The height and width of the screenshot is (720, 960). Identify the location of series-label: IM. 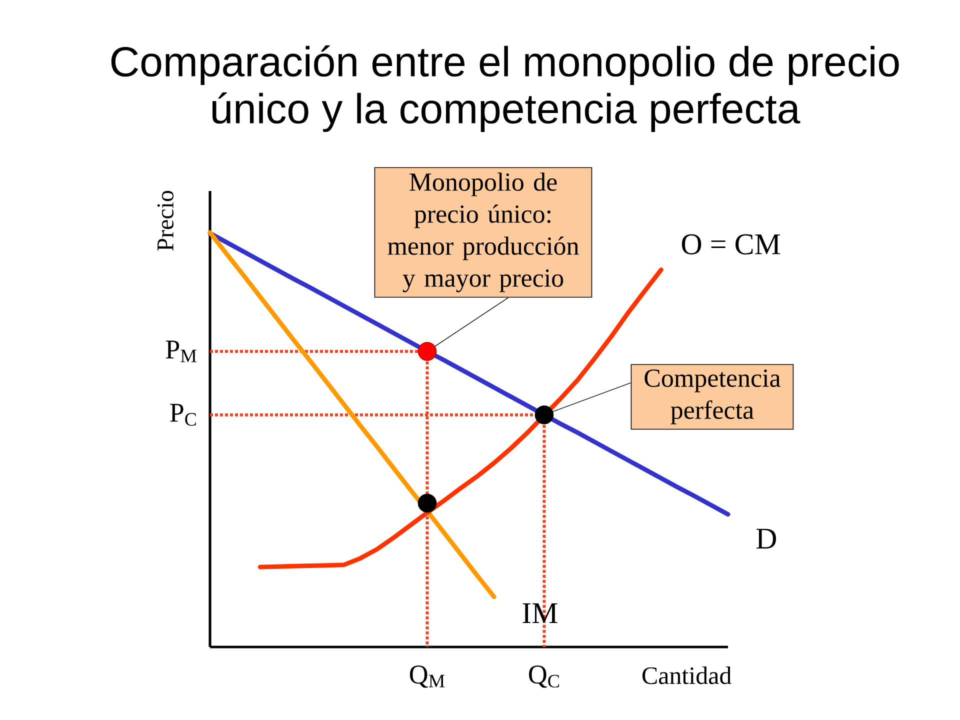
(540, 613).